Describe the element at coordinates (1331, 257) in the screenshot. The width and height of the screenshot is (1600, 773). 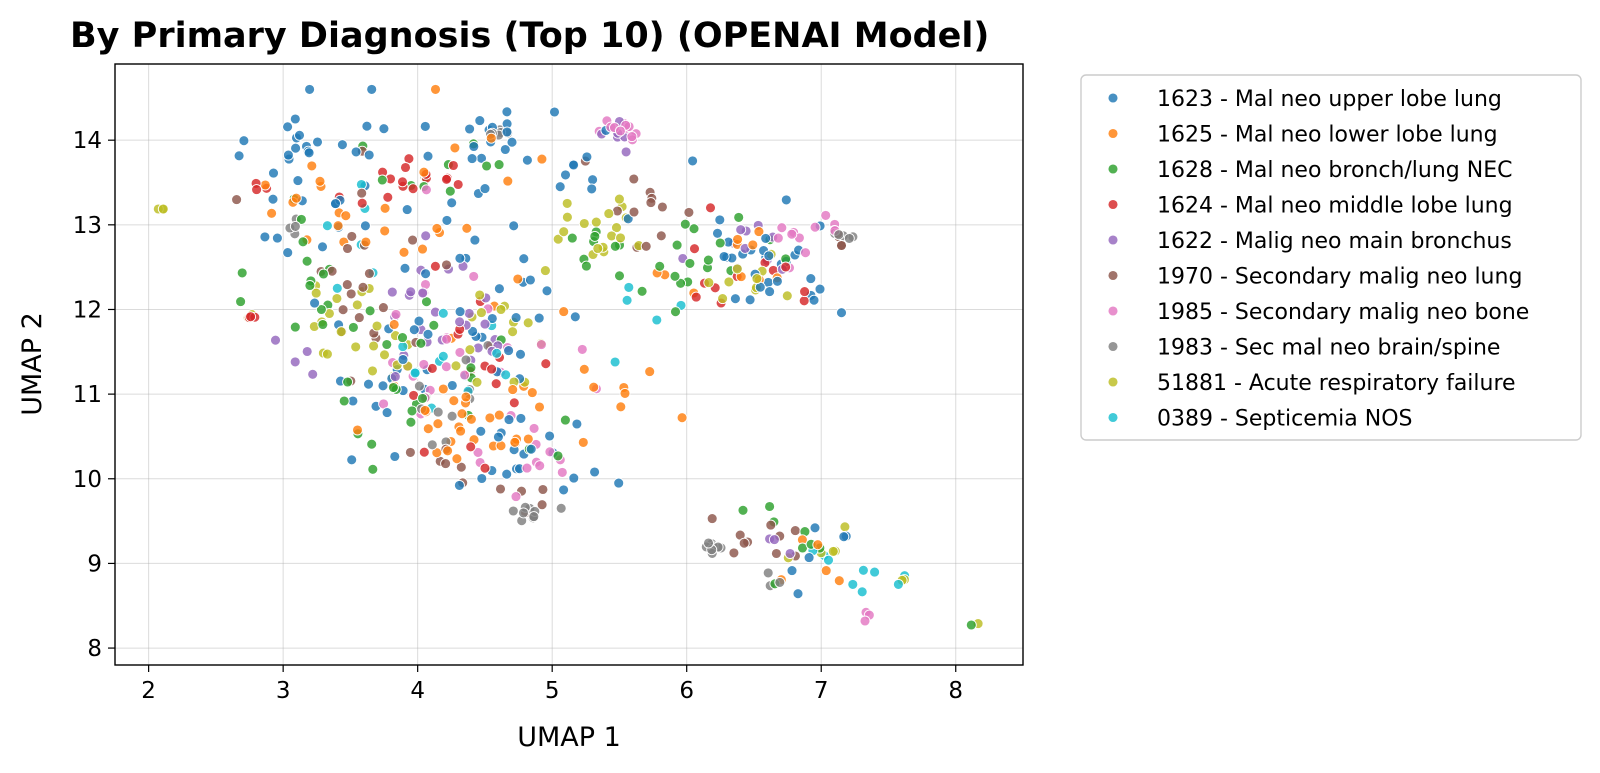
I see `legend-frame` at that location.